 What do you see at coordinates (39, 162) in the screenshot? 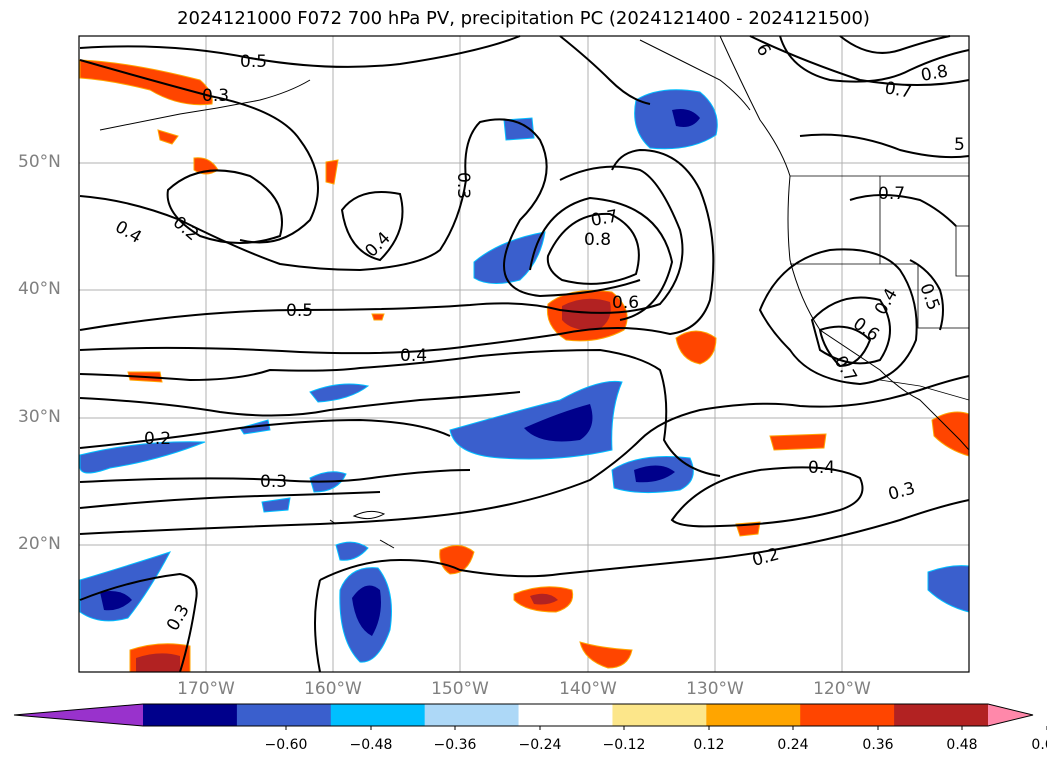
I see `lat-label: 50°N` at bounding box center [39, 162].